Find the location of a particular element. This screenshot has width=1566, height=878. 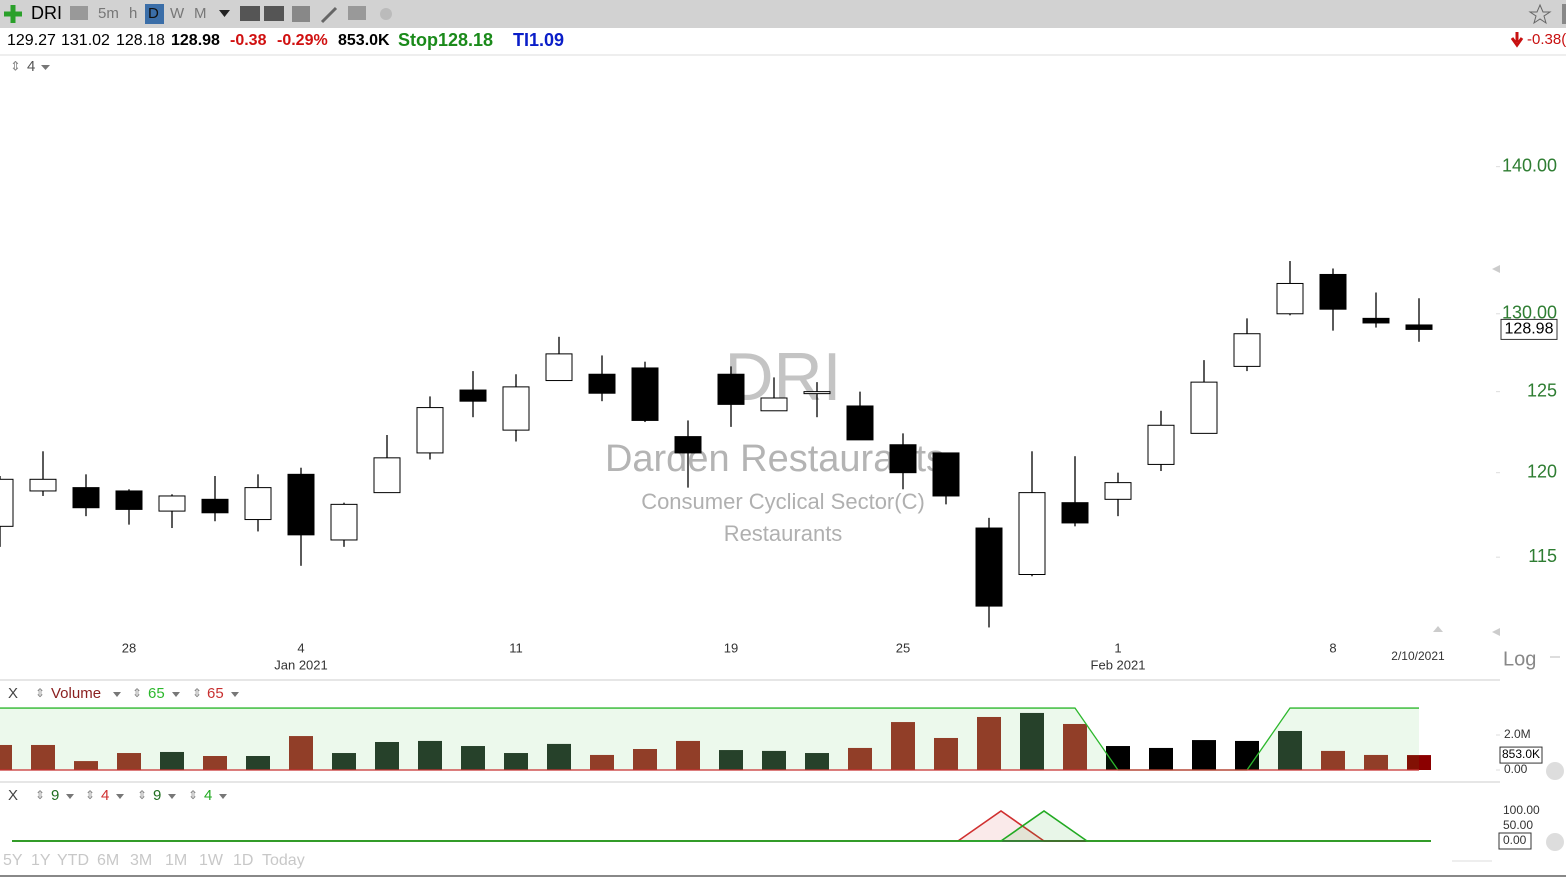

watermark-company: Darden Restaurants is located at coordinates (775, 459).